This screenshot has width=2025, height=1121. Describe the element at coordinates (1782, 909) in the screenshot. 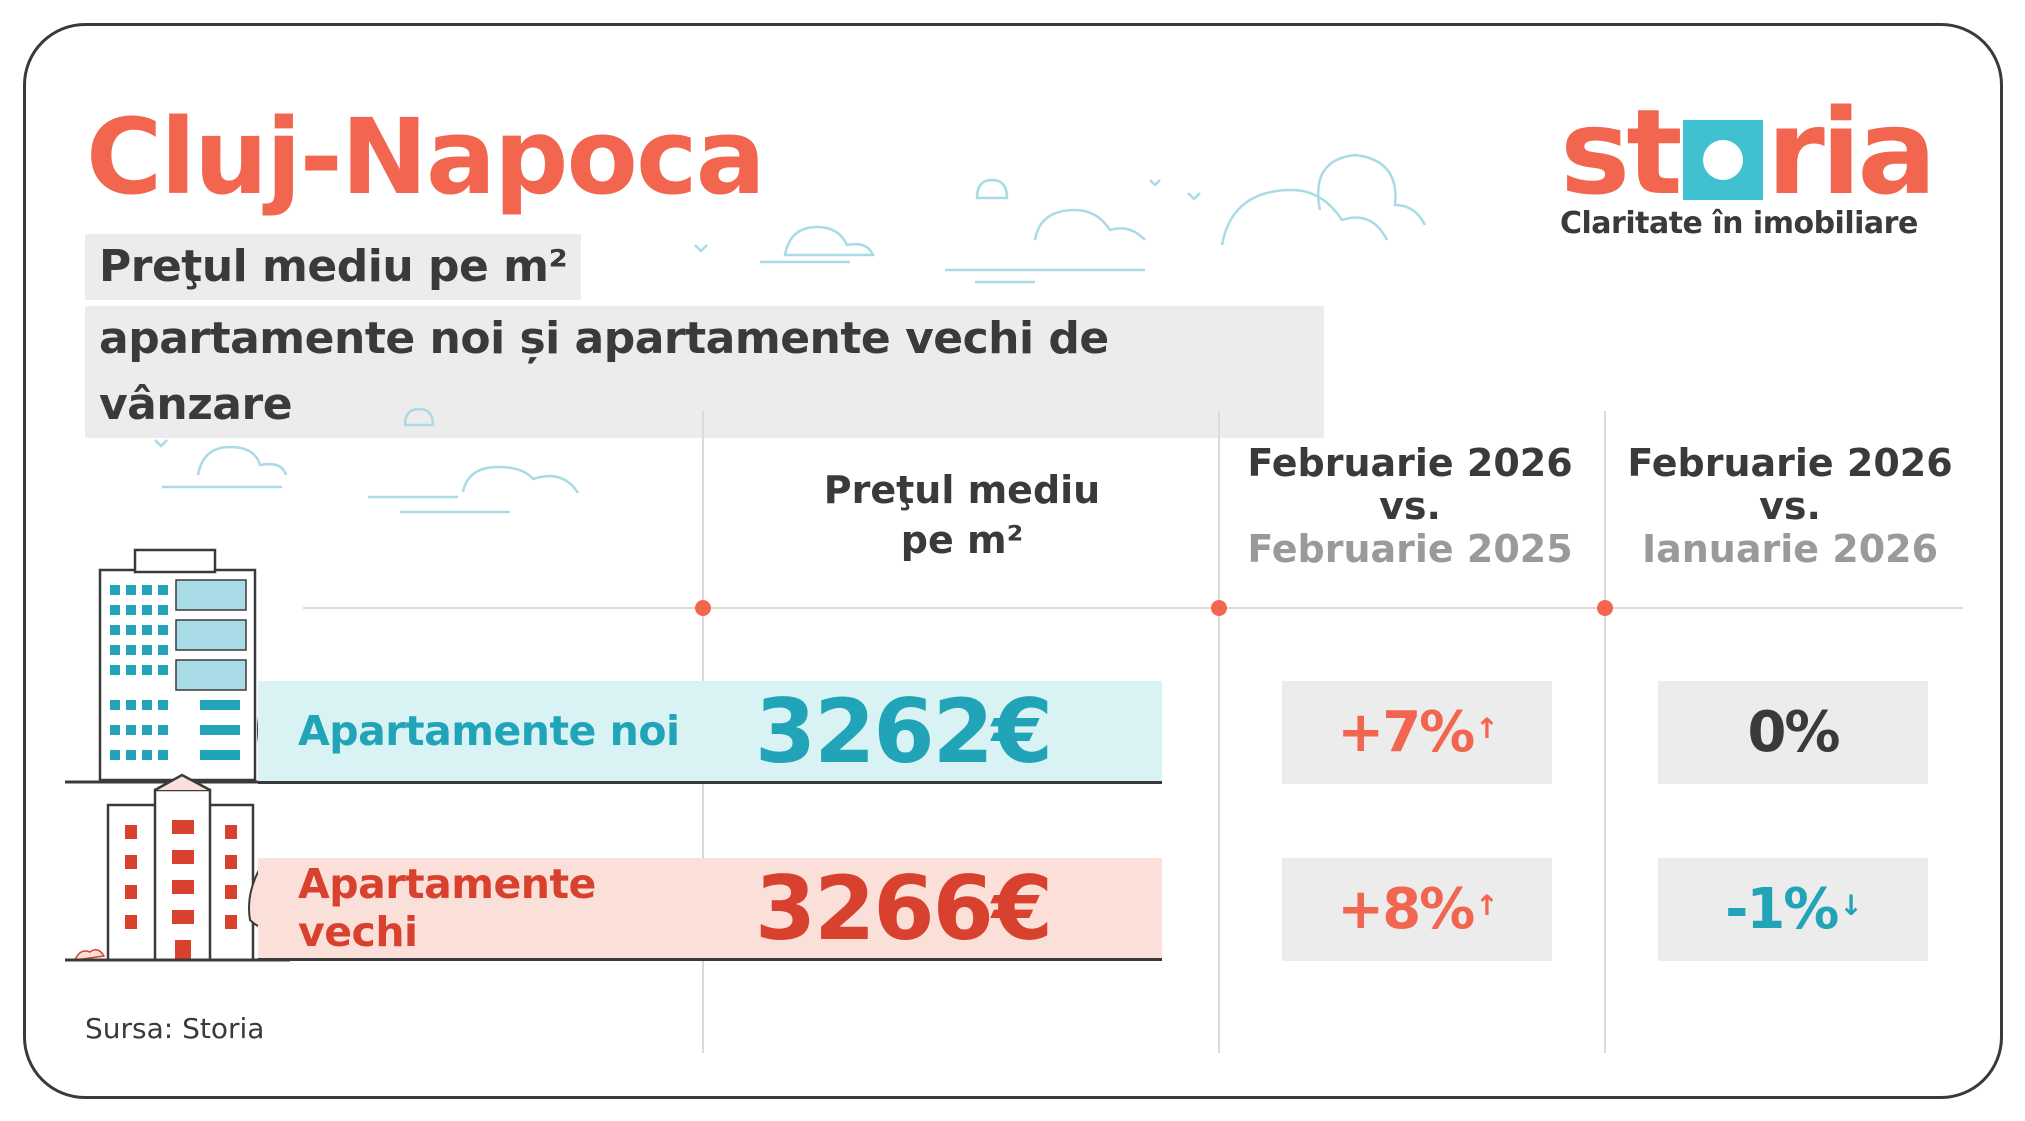

I see `change-value: -1%` at that location.